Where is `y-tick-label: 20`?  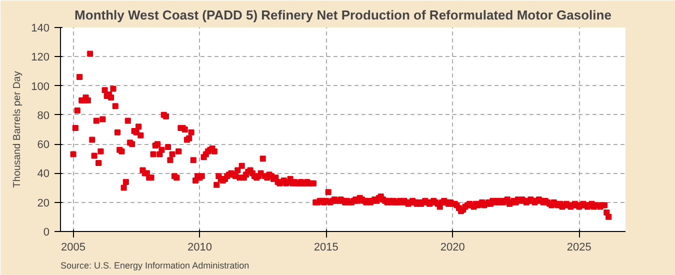
y-tick-label: 20 is located at coordinates (43, 203).